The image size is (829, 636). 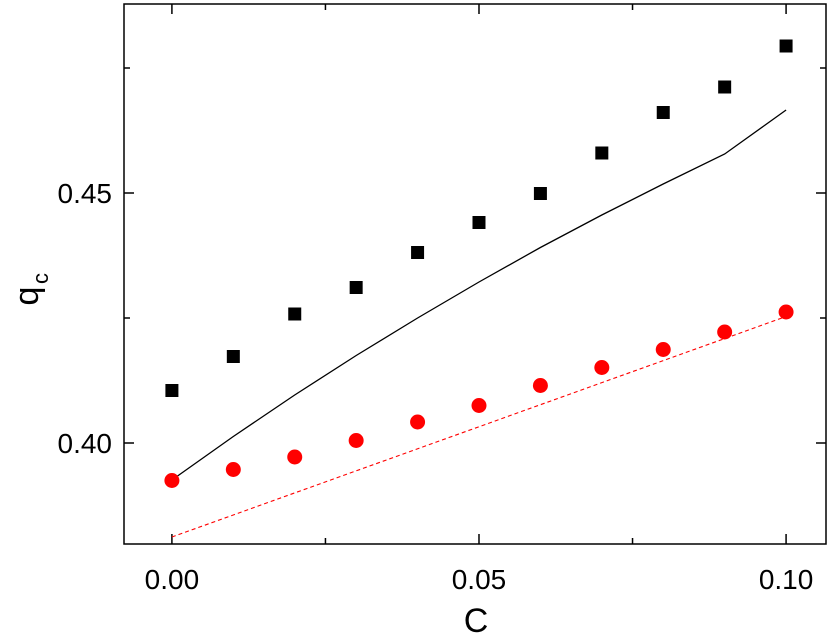 I want to click on x-axis-label: C, so click(x=476, y=619).